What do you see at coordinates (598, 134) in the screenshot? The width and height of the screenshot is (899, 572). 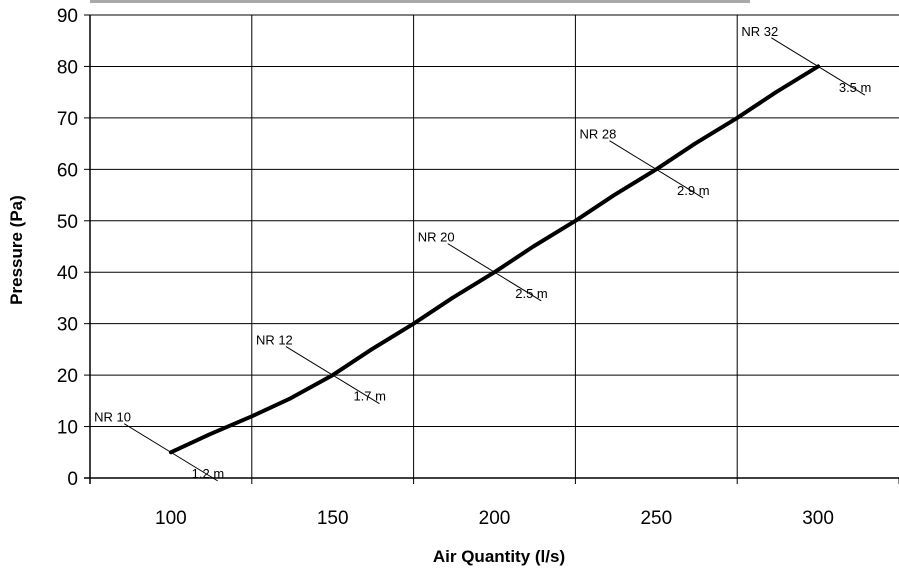 I see `annotation-nr-label: NR 28` at bounding box center [598, 134].